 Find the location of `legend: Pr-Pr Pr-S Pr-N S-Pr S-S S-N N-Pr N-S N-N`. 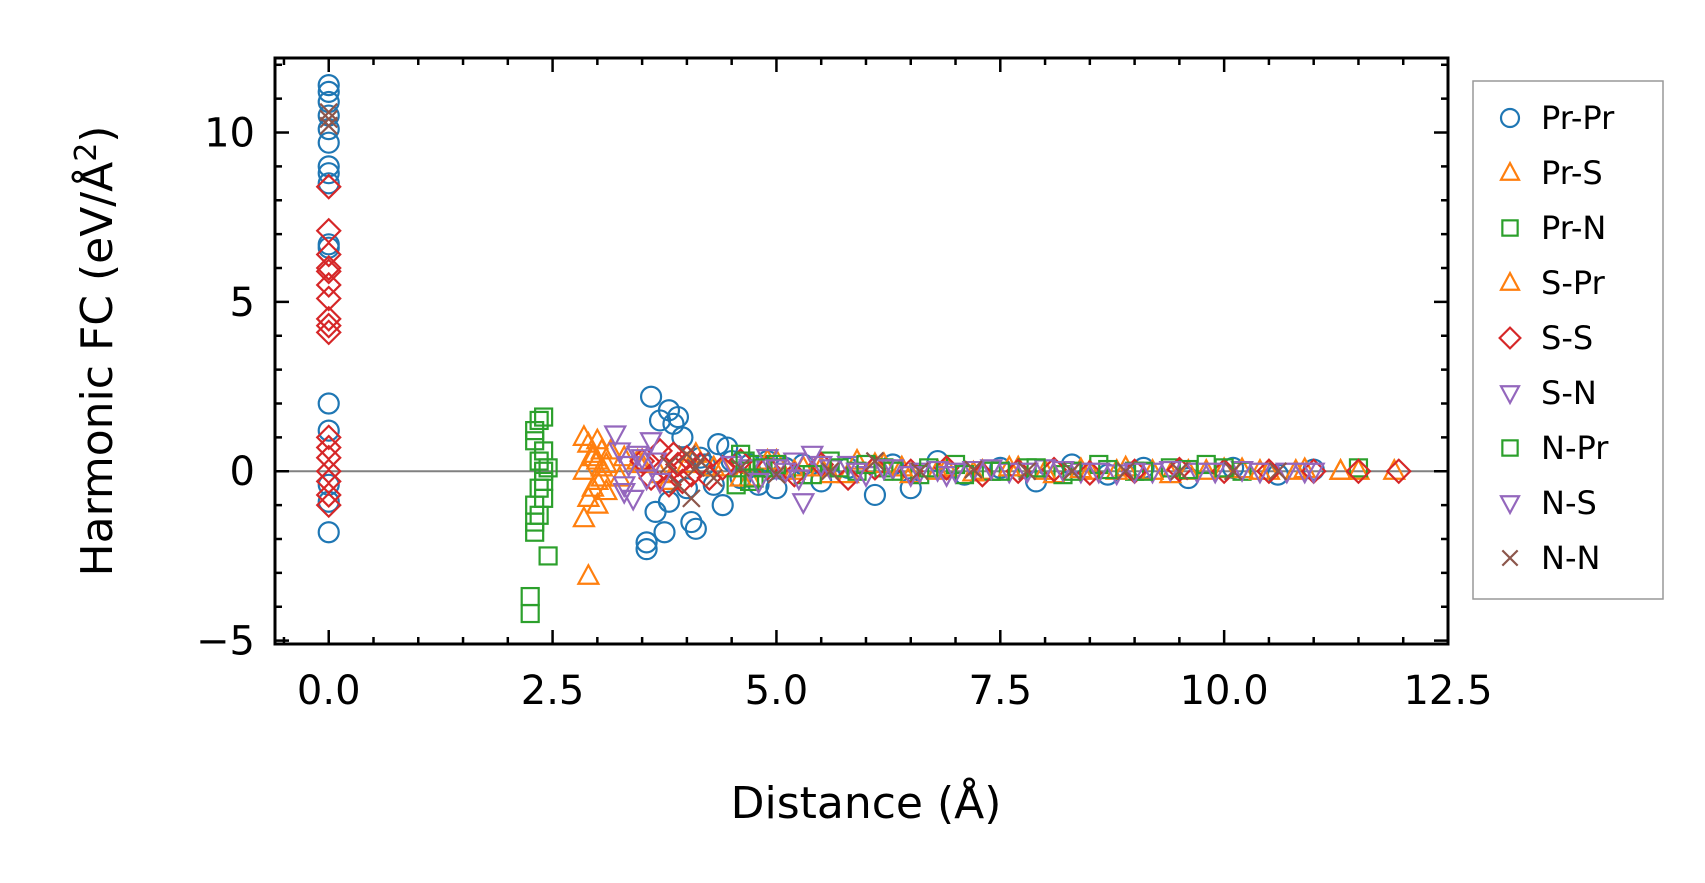

legend: Pr-Pr Pr-S Pr-N S-Pr S-S S-N N-Pr N-S N-N is located at coordinates (1568, 340).